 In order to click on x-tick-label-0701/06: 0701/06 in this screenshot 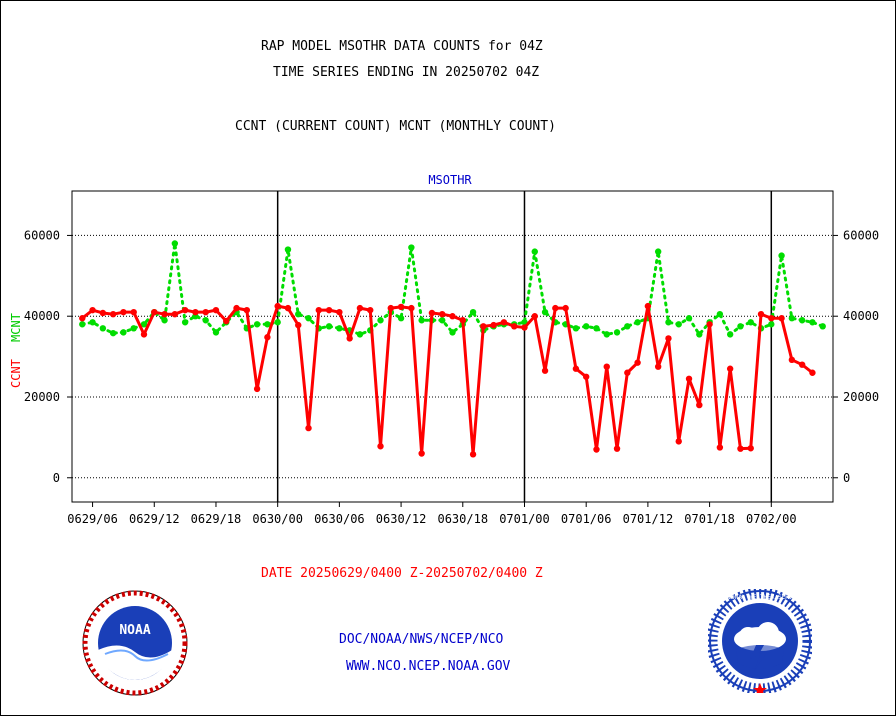, I will do `click(586, 519)`.